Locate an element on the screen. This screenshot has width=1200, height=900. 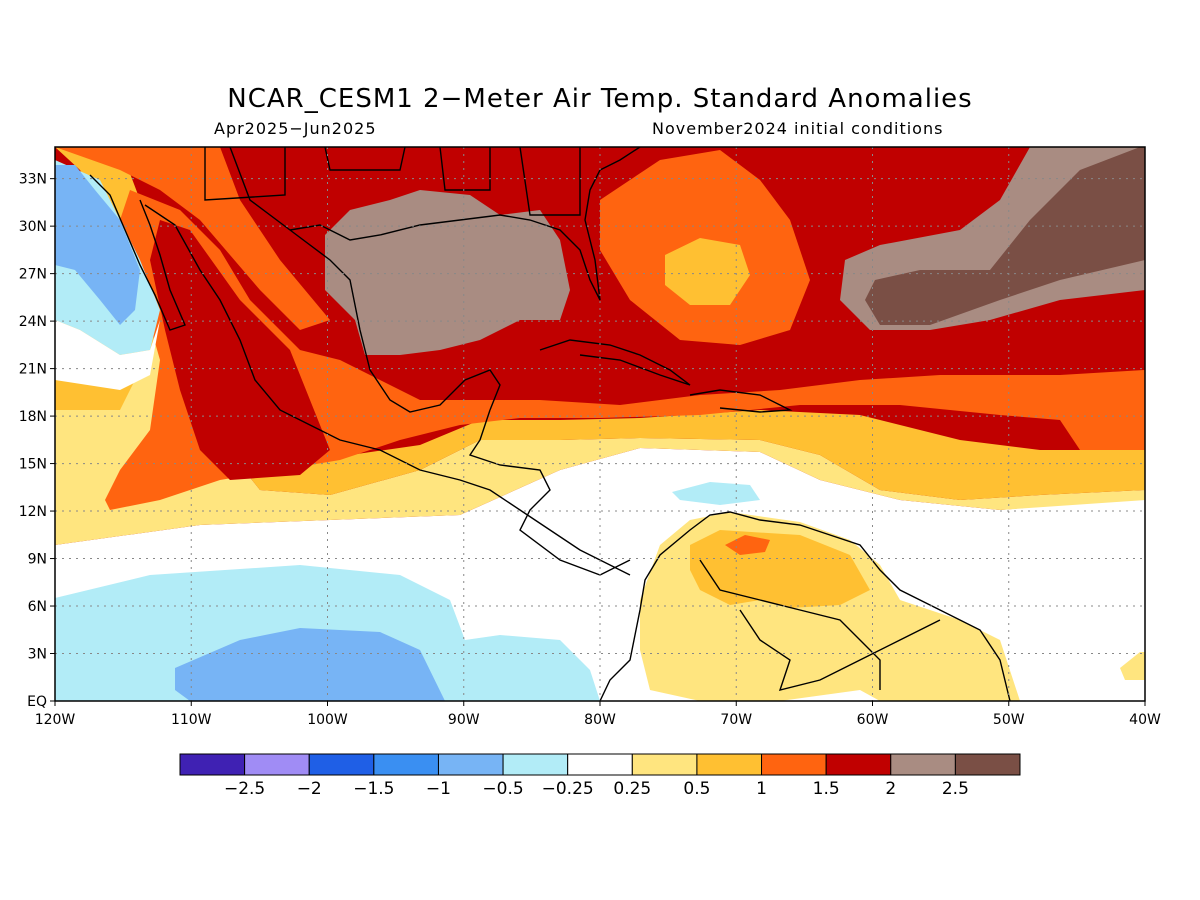
region-blue-pac is located at coordinates (97, 245).